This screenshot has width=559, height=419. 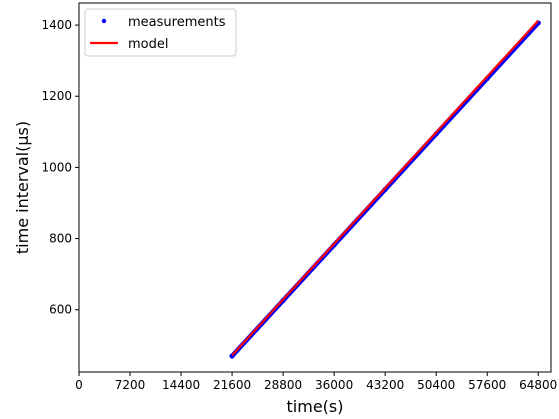 I want to click on y-tick-label: 1400, so click(x=56, y=25).